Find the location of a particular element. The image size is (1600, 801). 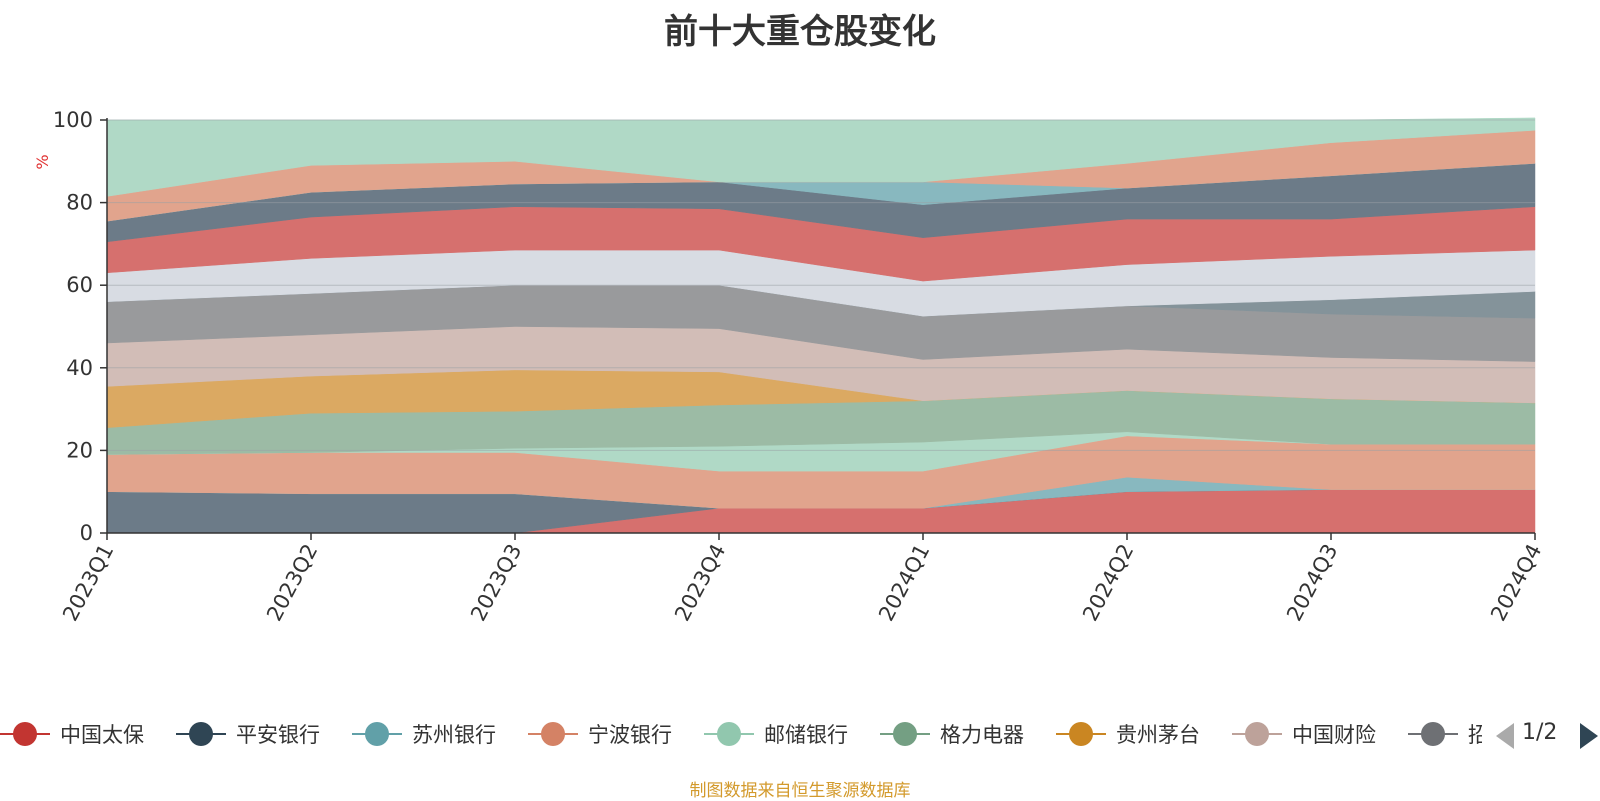

legend-item: 宁波银行 is located at coordinates (600, 734).